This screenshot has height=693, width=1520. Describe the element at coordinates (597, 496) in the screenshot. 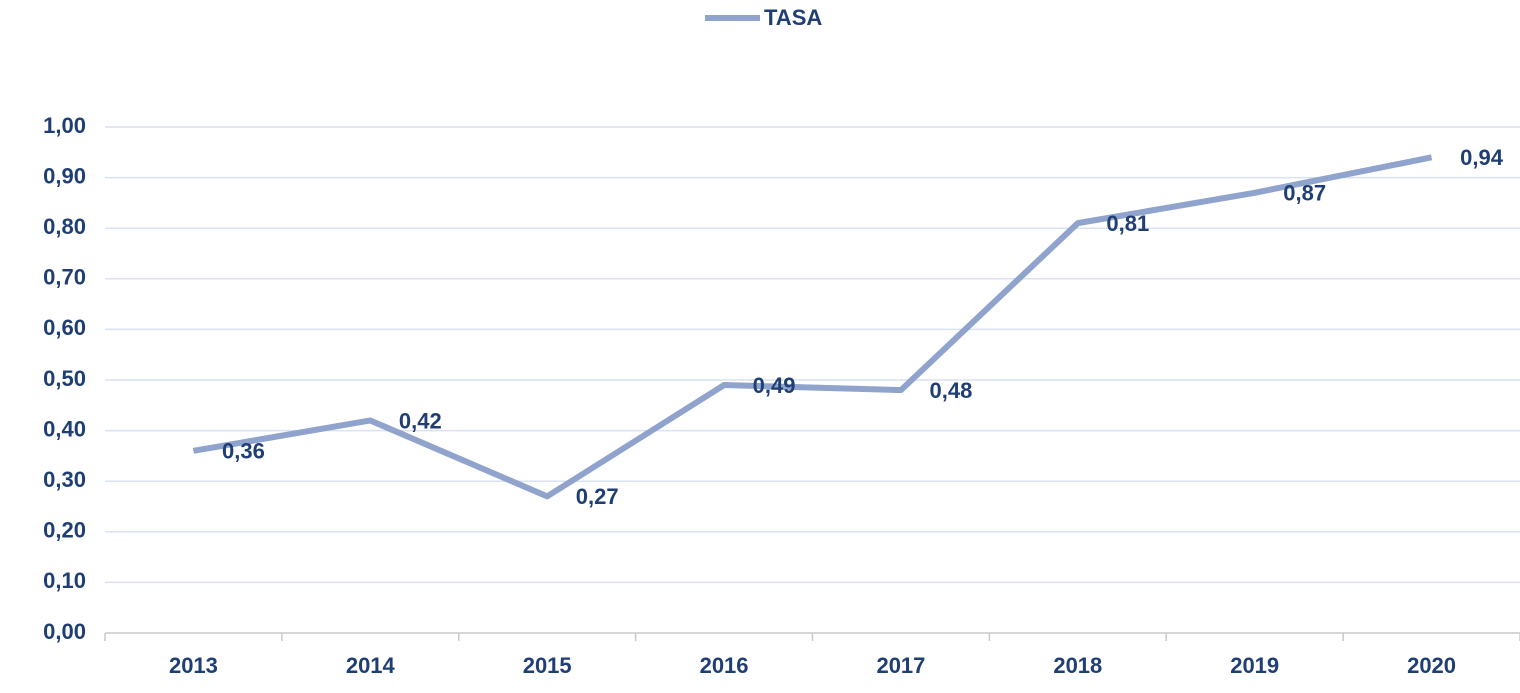

I see `data-label: 0,27` at that location.